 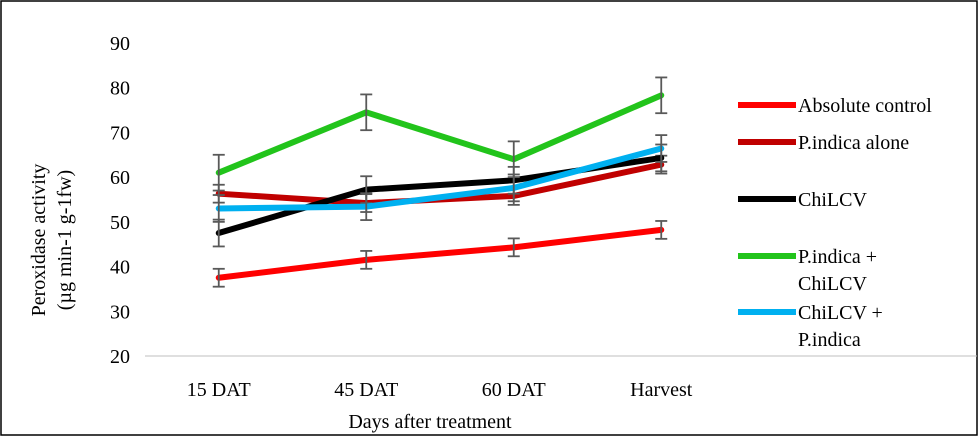 I want to click on legend-item: P.indica alone, so click(x=823, y=143).